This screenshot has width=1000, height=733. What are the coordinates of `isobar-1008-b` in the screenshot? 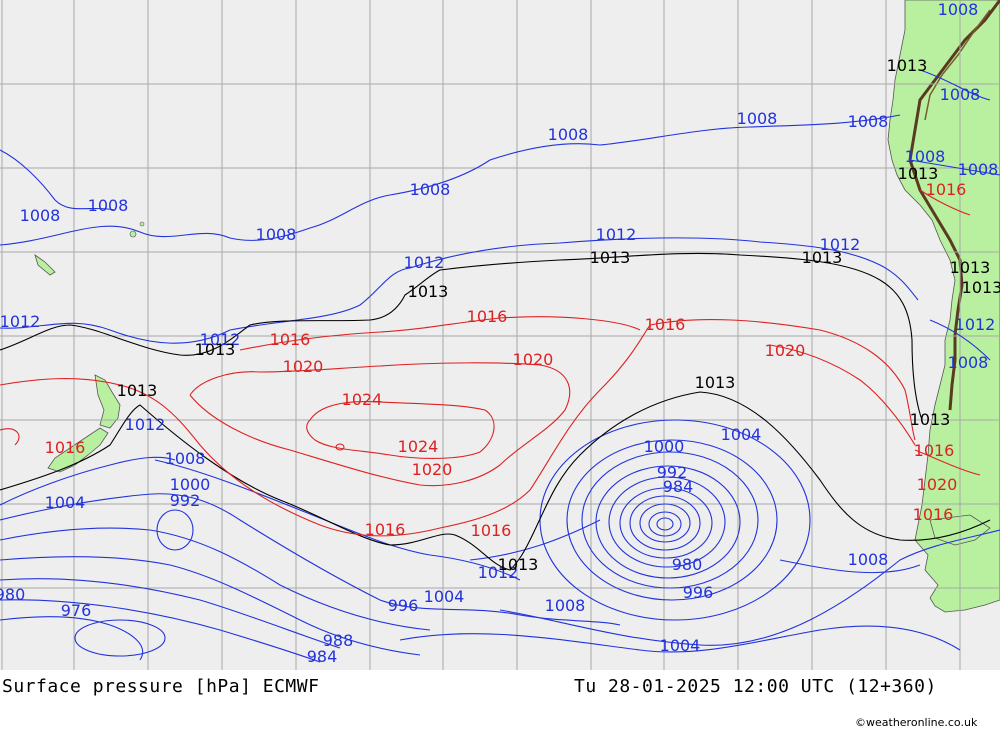 It's located at (337, 520).